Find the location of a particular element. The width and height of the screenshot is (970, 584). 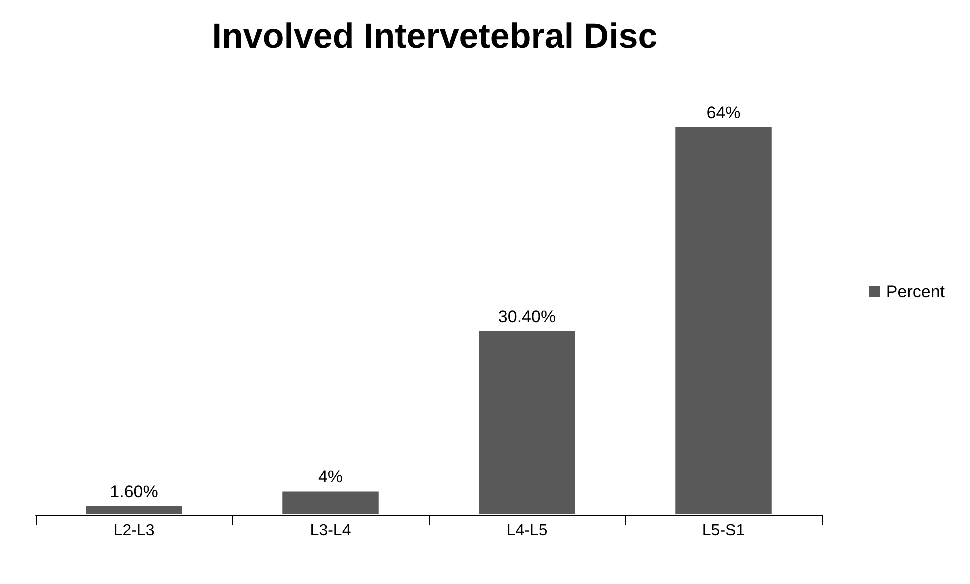

data-label: 64% is located at coordinates (723, 112).